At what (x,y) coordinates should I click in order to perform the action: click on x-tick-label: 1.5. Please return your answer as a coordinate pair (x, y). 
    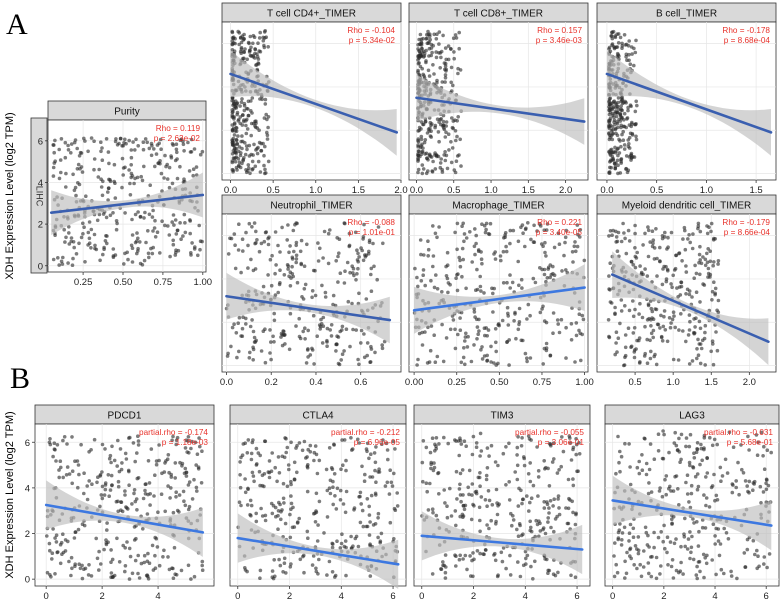
    Looking at the image, I should click on (711, 382).